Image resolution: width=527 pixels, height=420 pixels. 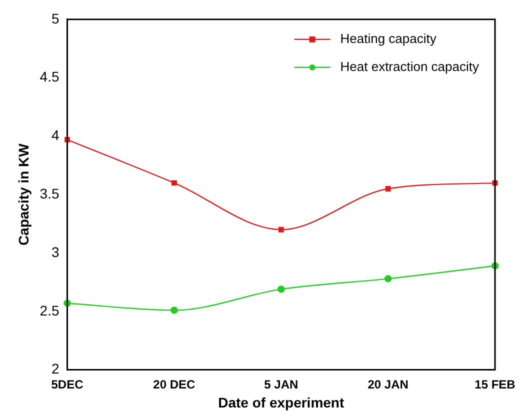 What do you see at coordinates (55, 368) in the screenshot?
I see `y-tick-label: 2` at bounding box center [55, 368].